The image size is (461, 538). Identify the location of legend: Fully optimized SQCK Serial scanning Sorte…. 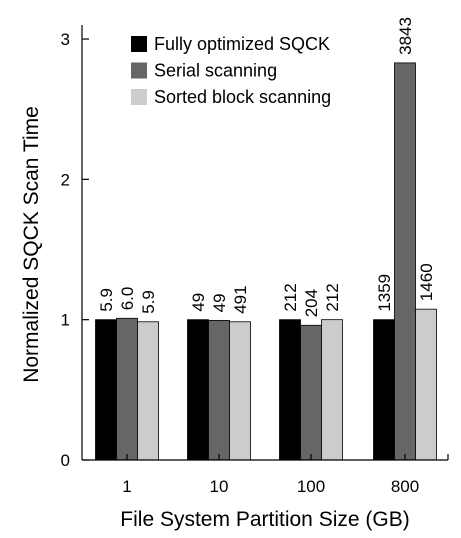
(231, 70).